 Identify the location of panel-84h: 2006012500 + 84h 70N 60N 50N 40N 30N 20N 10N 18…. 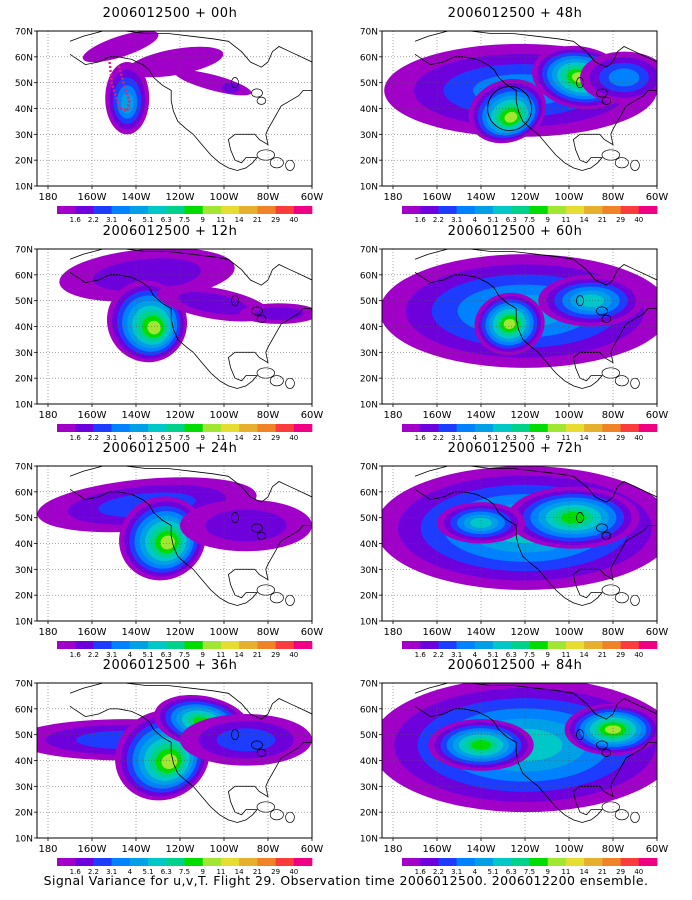
(515, 767).